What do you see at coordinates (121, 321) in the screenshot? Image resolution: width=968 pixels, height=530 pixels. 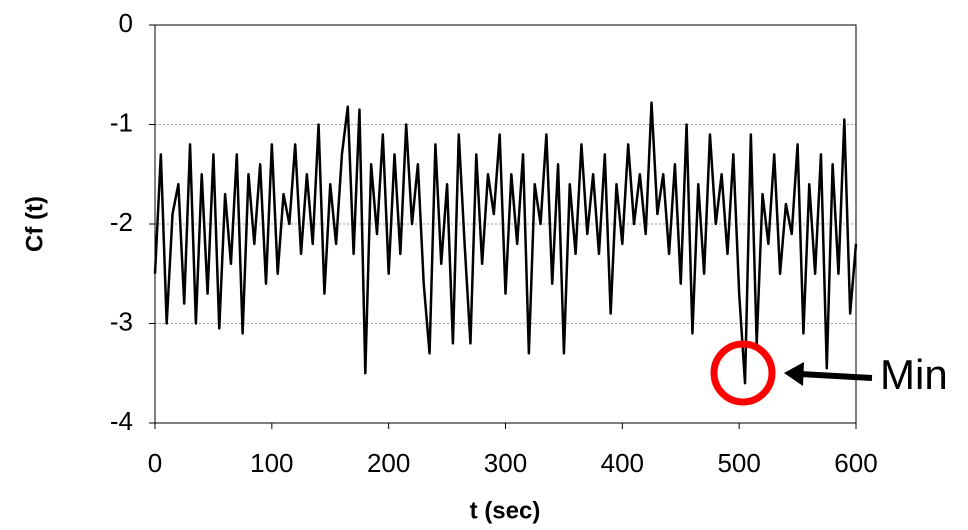 I see `y-tick-label: -3` at bounding box center [121, 321].